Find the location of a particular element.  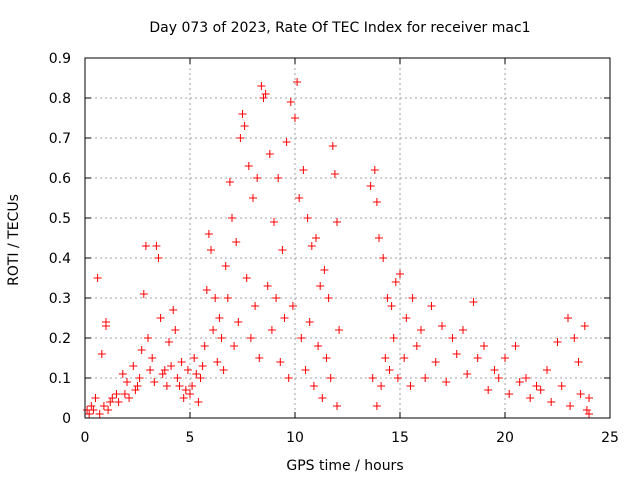

y-tick-label: 0.3 is located at coordinates (60, 299).